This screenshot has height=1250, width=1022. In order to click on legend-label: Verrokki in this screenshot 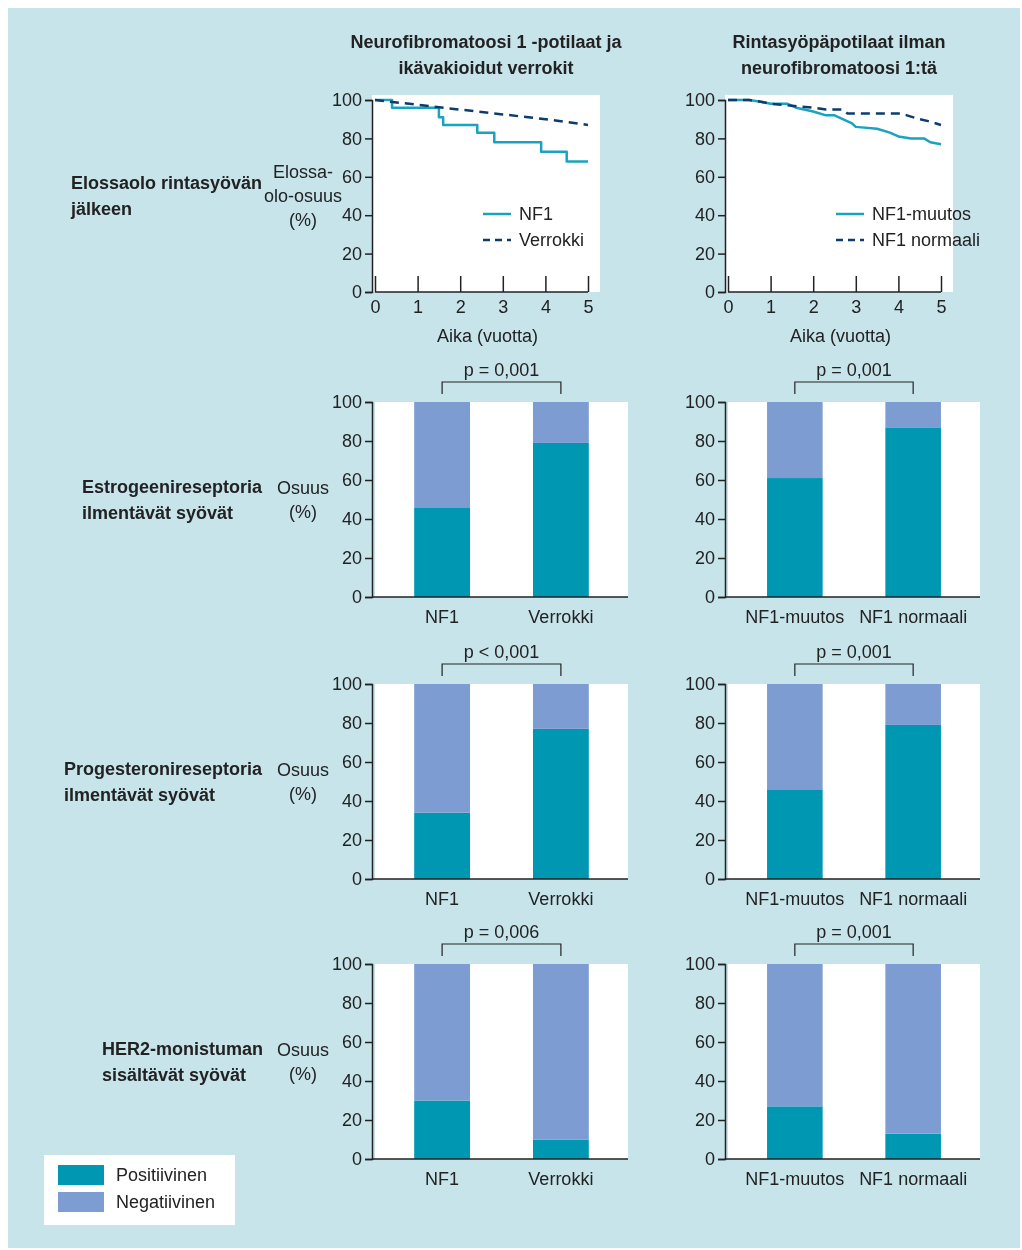, I will do `click(552, 240)`.